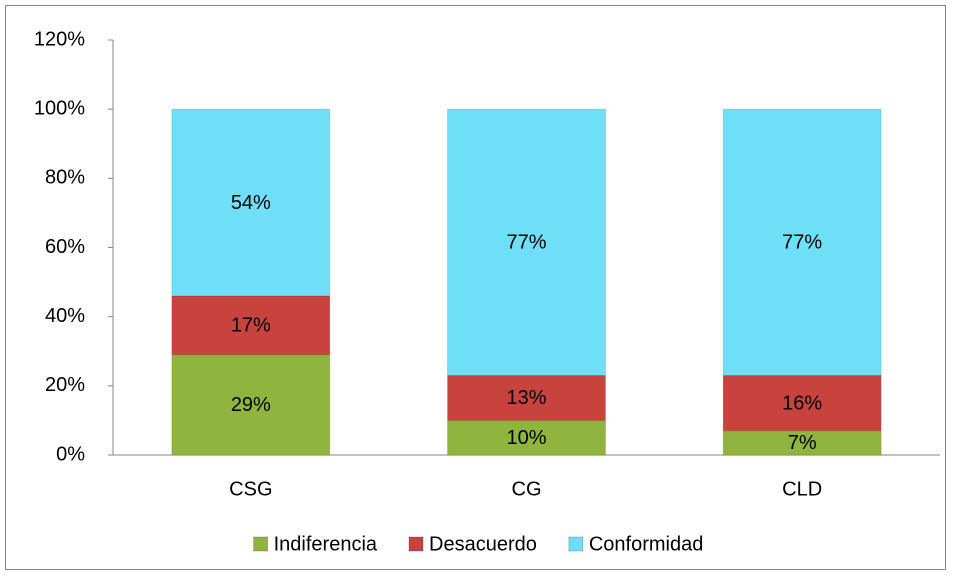  I want to click on legend-label: Indiferencia, so click(326, 544).